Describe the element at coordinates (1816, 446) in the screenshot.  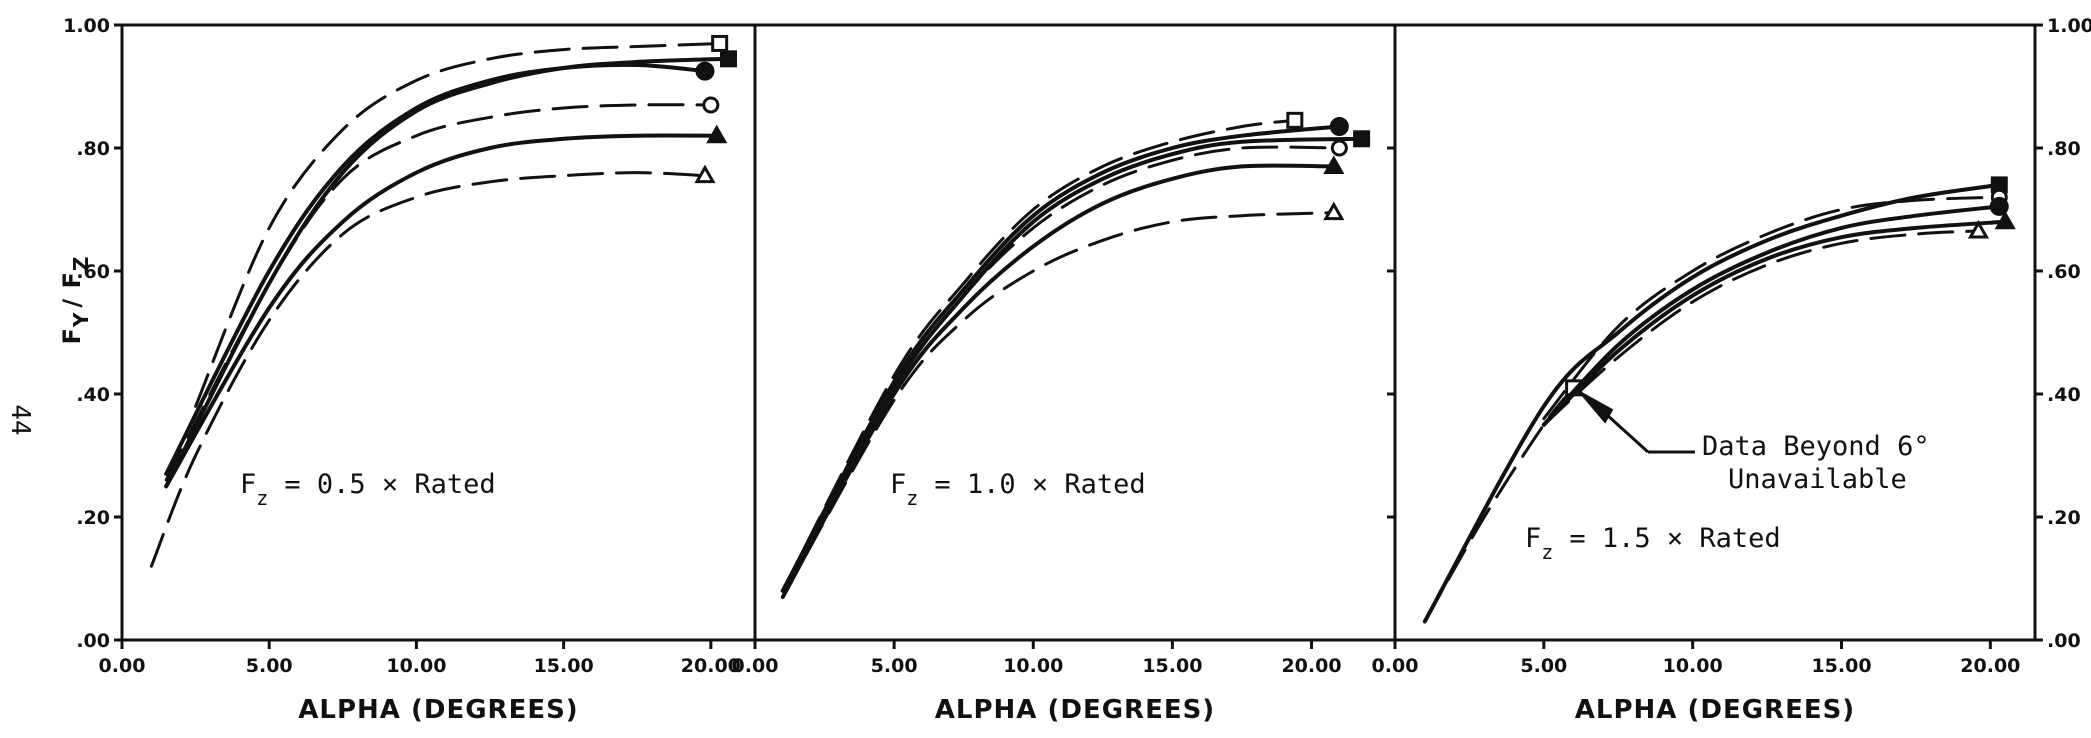
I see `annotation-line-1: Data Beyond 6°` at that location.